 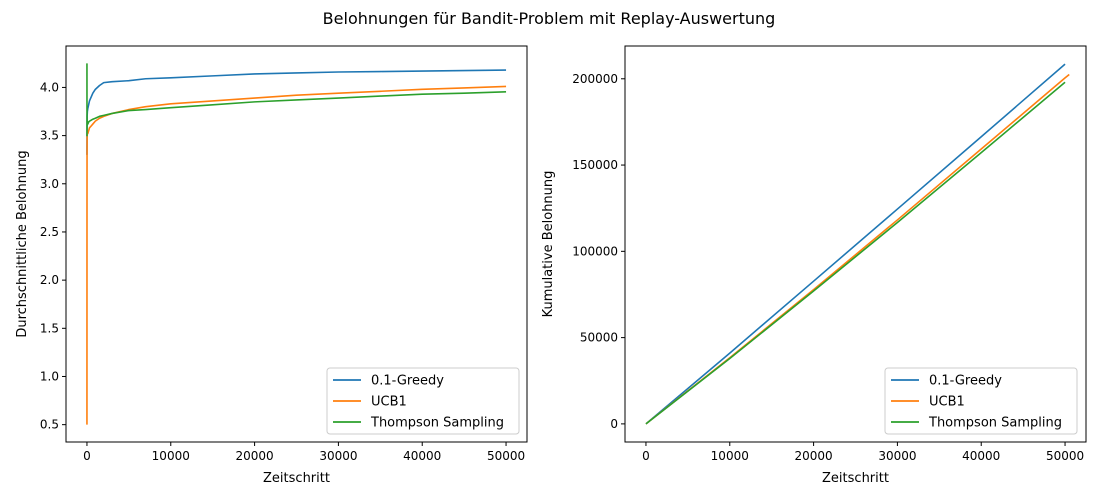 I want to click on y-tick-label: 100000, so click(x=595, y=251).